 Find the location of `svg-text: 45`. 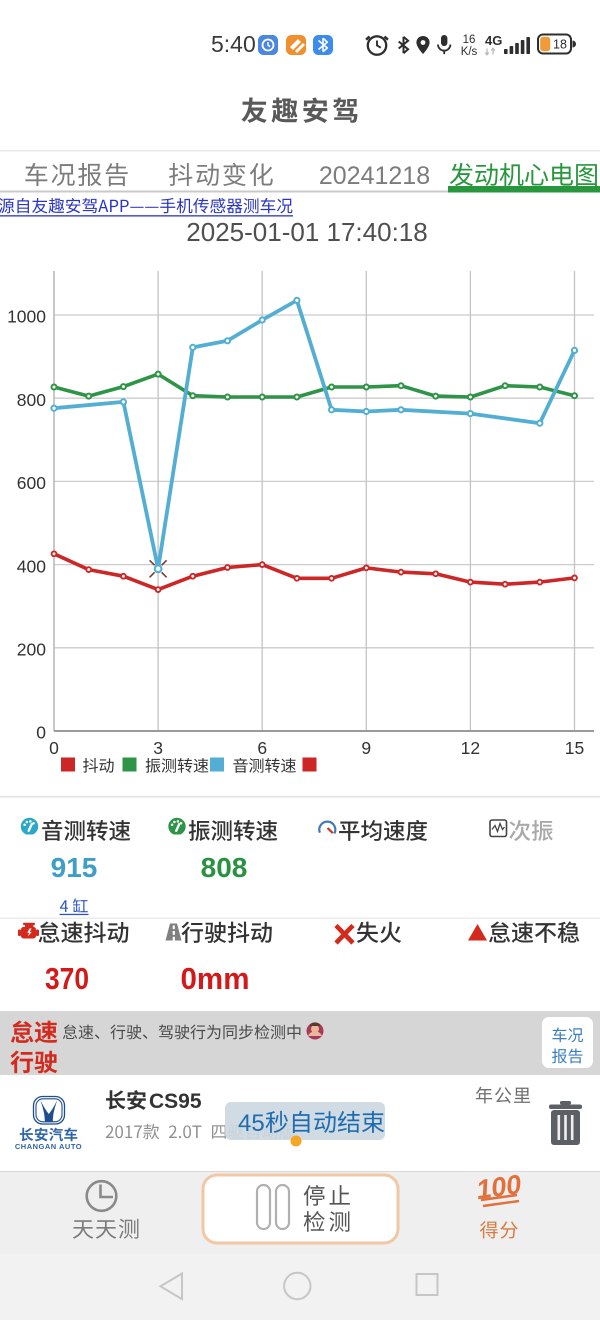

svg-text: 45 is located at coordinates (251, 1123).